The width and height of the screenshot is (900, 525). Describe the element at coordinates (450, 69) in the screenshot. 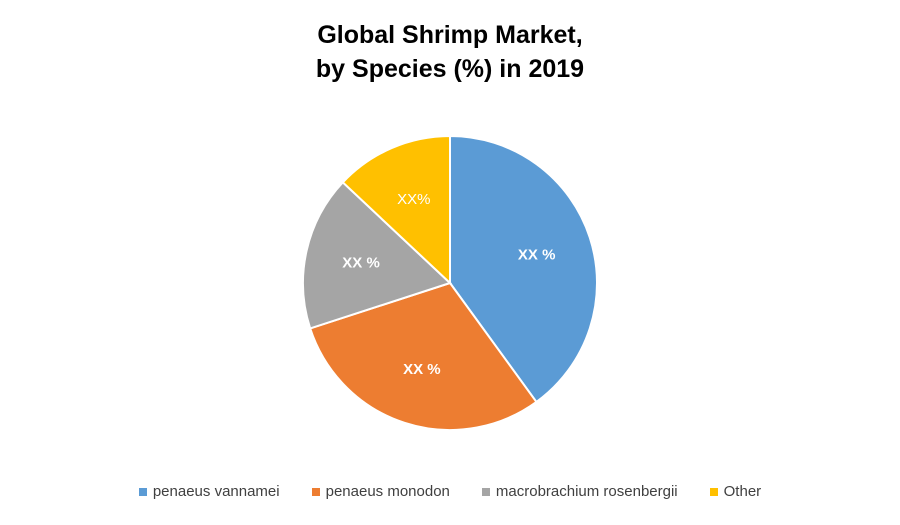

I see `chart-title-line-2: by Species (%) in 2019` at that location.